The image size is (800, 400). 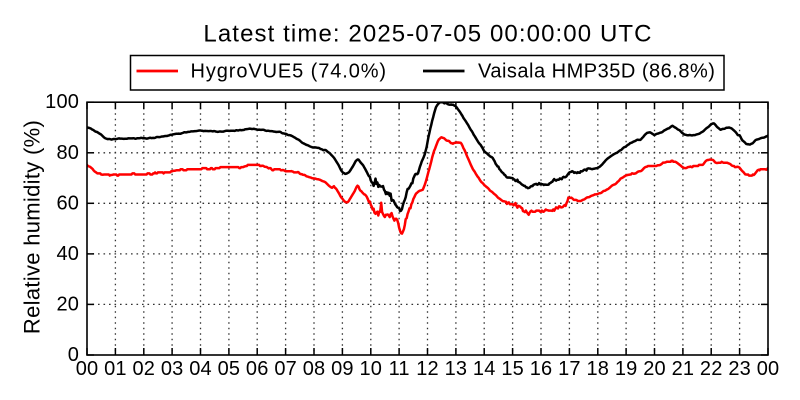 What do you see at coordinates (285, 369) in the screenshot?
I see `svg-text: 07` at bounding box center [285, 369].